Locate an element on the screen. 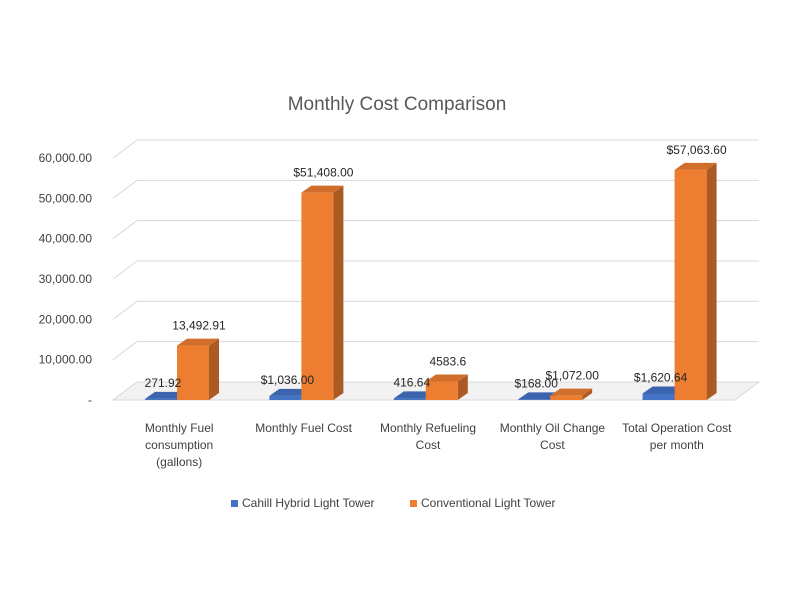 This screenshot has width=800, height=600. data-label: 271.92 is located at coordinates (163, 383).